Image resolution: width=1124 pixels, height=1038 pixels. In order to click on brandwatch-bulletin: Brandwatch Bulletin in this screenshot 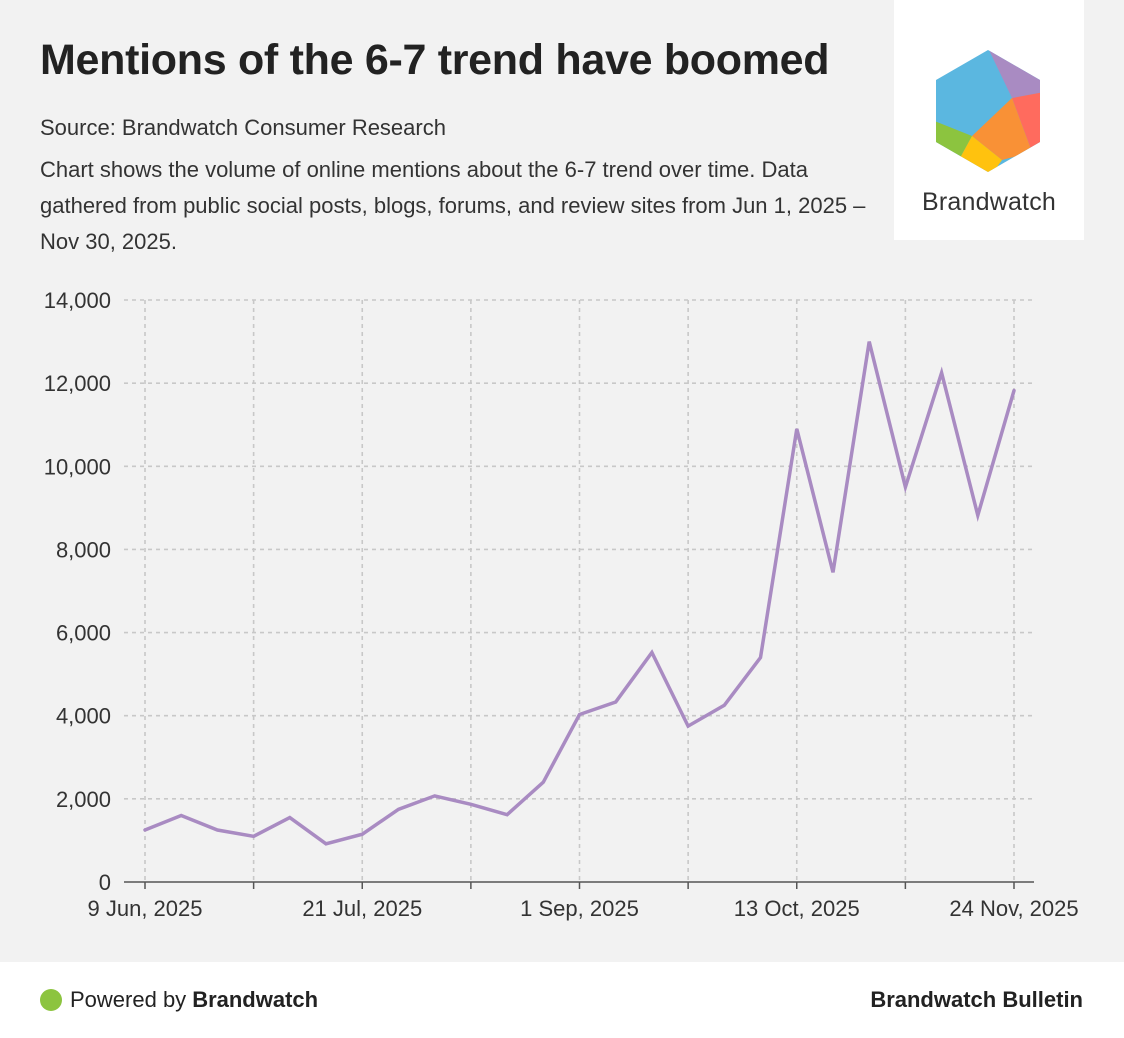, I will do `click(976, 999)`.